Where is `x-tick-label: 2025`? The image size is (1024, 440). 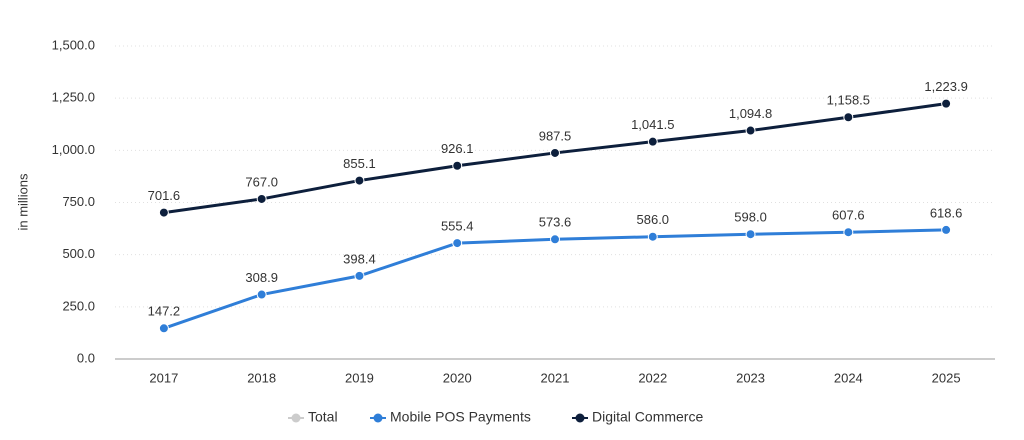 x-tick-label: 2025 is located at coordinates (946, 377).